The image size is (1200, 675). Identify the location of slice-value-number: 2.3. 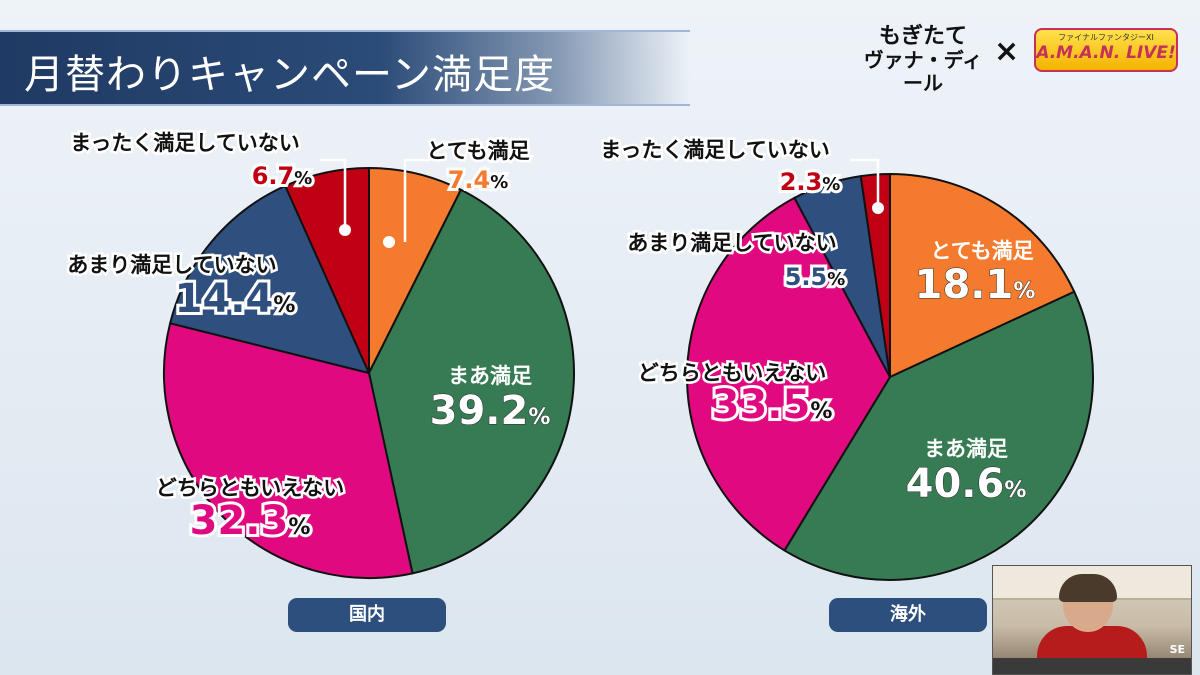
(801, 182).